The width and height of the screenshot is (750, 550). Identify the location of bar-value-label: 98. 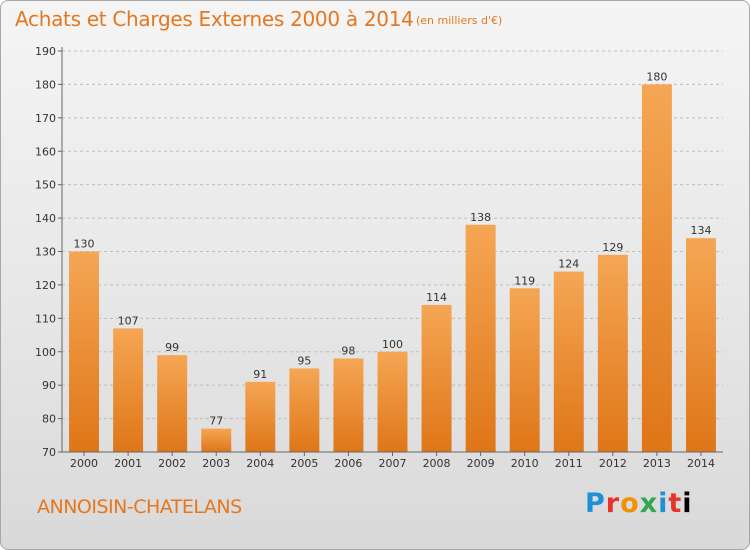
(348, 350).